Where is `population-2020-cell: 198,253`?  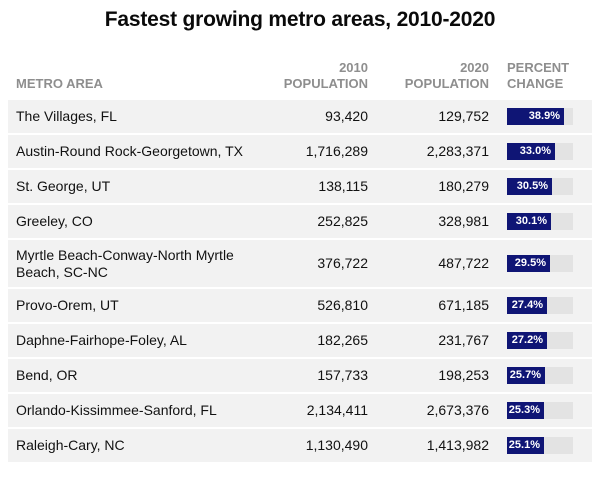
population-2020-cell: 198,253 is located at coordinates (436, 375).